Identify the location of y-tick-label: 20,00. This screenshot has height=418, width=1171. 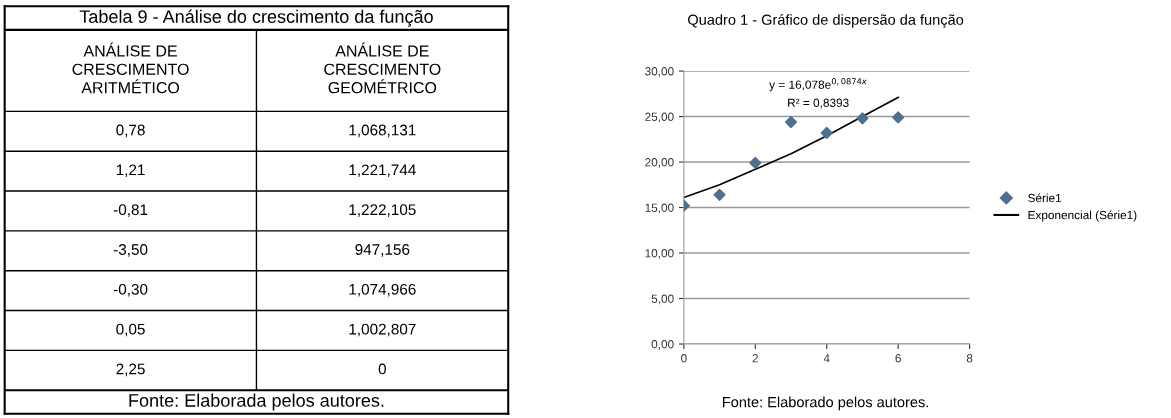
(659, 163).